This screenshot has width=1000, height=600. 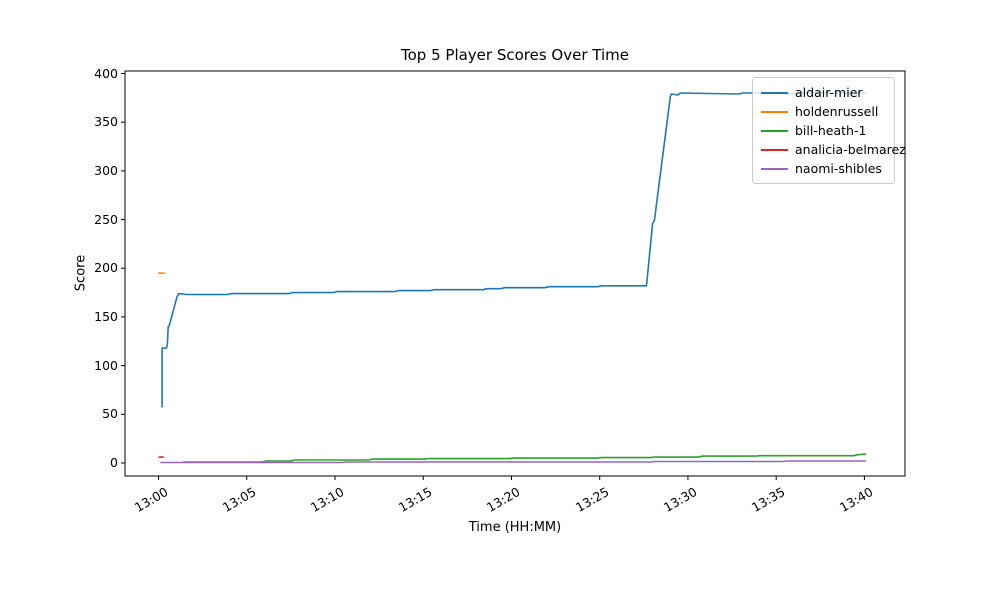 What do you see at coordinates (106, 316) in the screenshot?
I see `y-tick-label: 150` at bounding box center [106, 316].